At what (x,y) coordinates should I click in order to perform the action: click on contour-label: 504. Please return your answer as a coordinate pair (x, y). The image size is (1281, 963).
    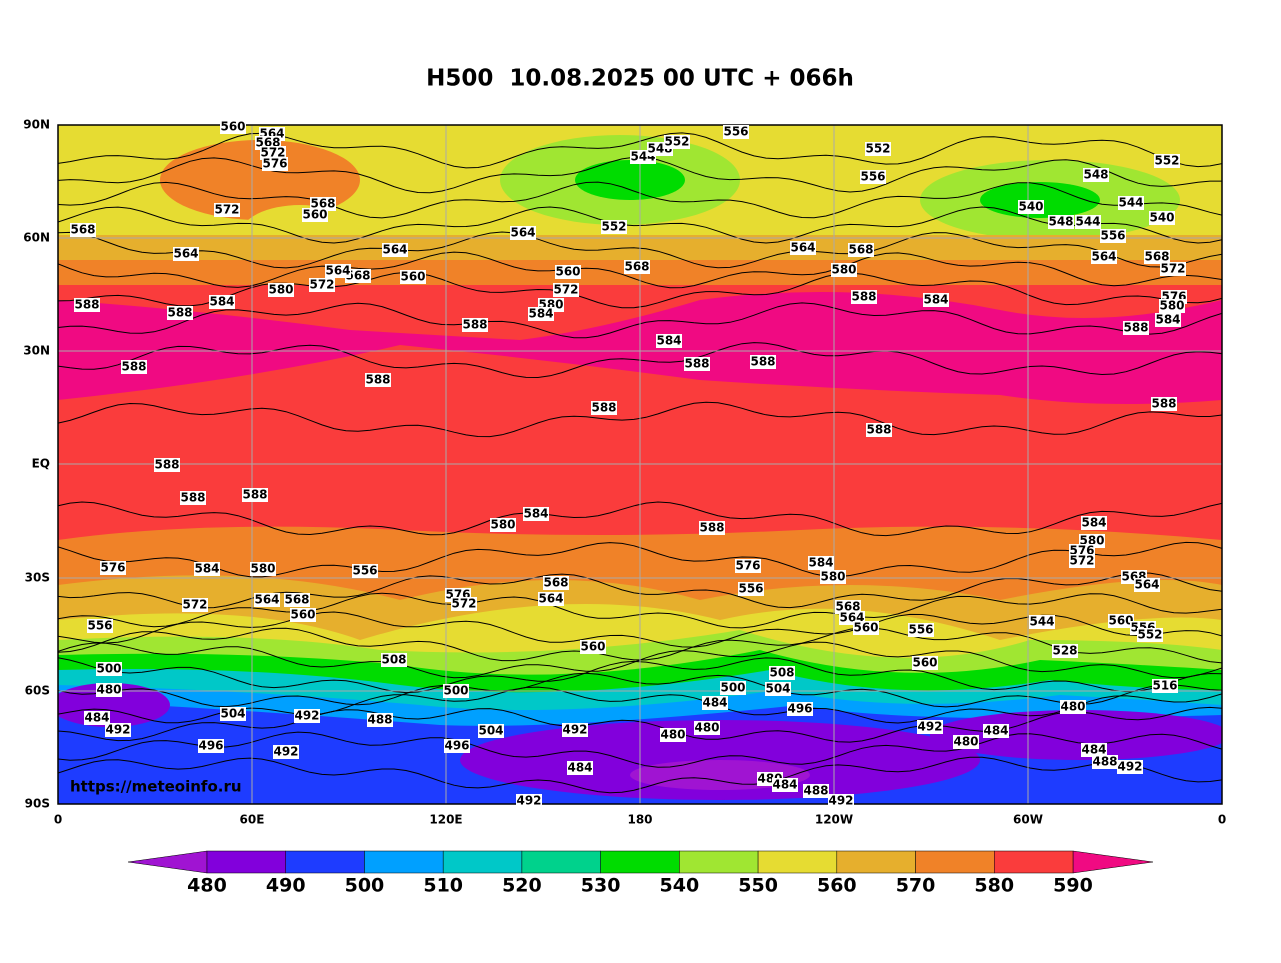
    Looking at the image, I should click on (232, 714).